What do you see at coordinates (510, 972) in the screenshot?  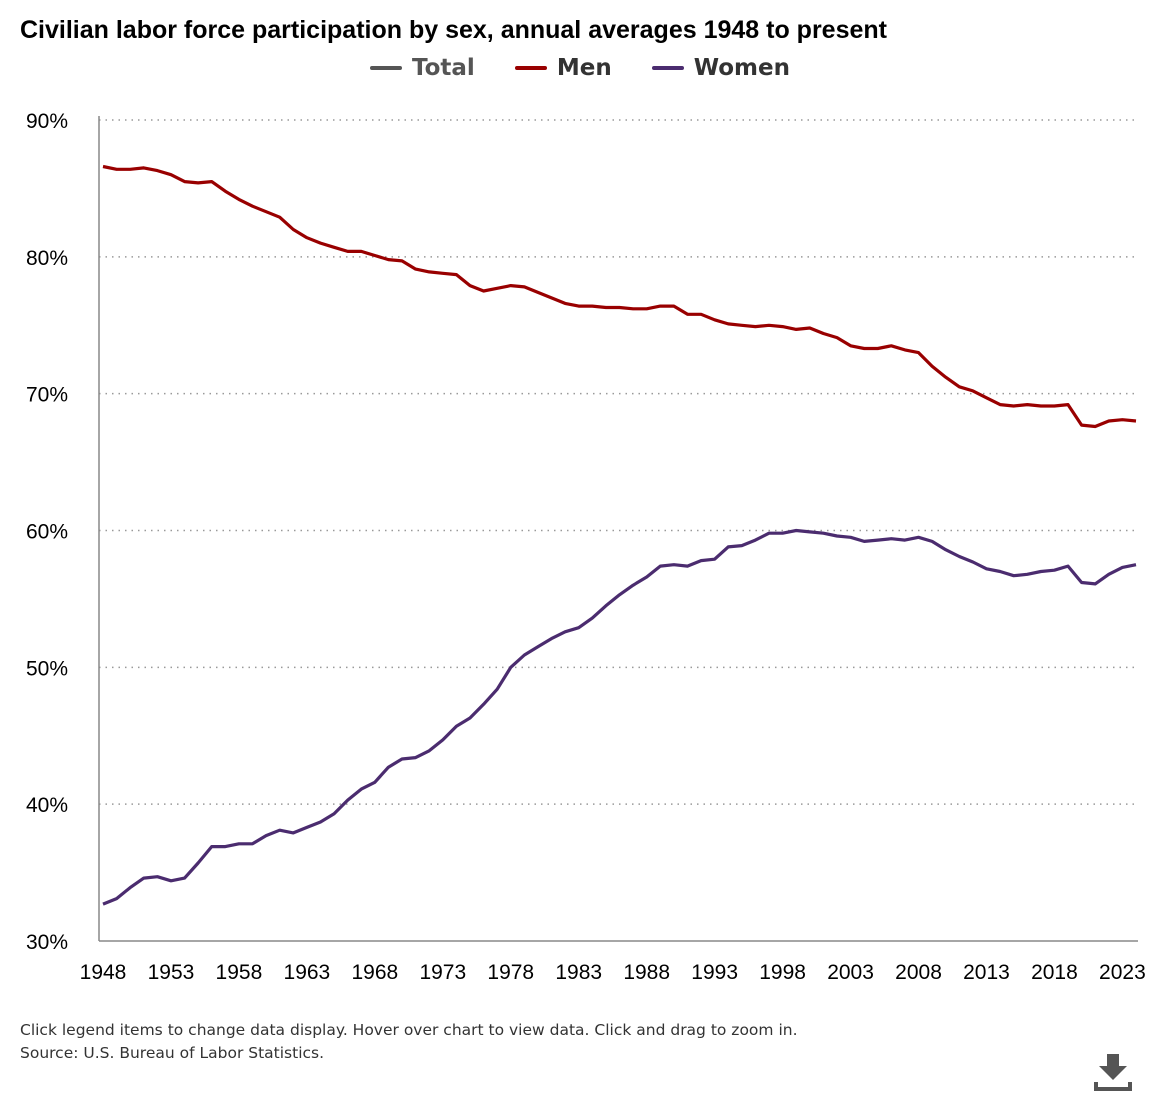 I see `x-tick-label: 1978` at bounding box center [510, 972].